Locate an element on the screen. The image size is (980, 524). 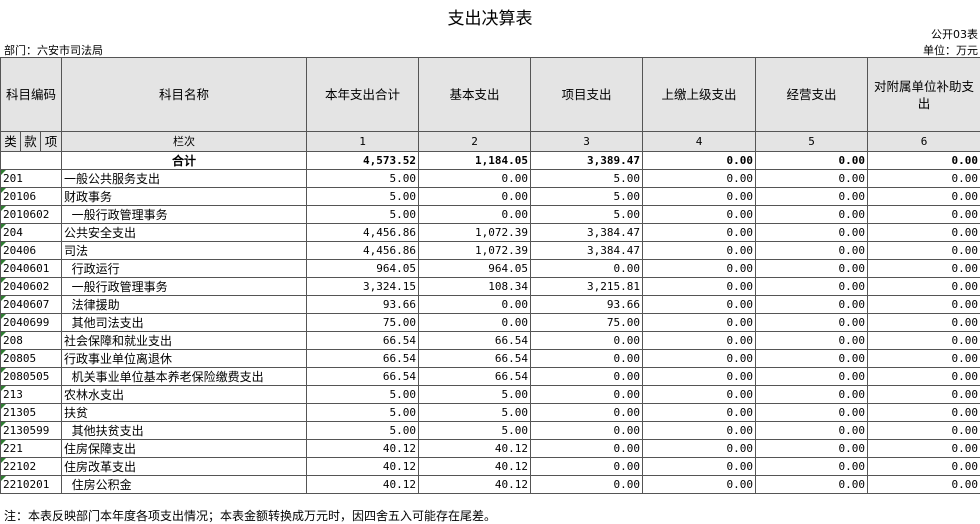
subject-code: 2040601 is located at coordinates (31, 268).